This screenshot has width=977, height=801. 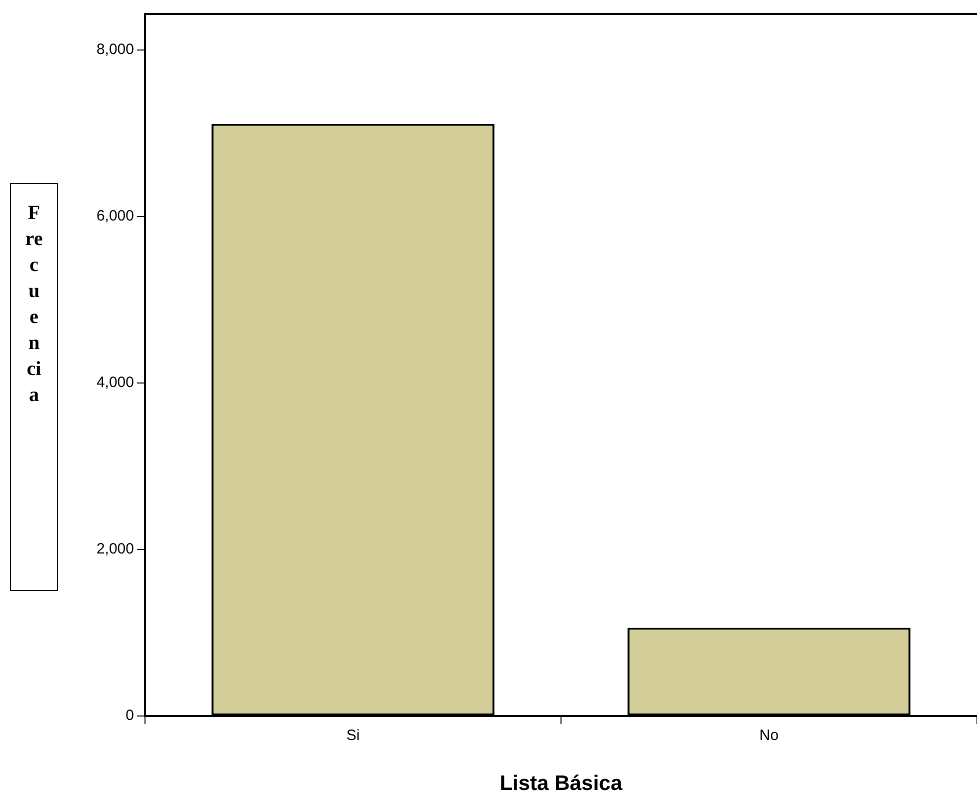 I want to click on y-tick-label: 6,000, so click(x=115, y=215).